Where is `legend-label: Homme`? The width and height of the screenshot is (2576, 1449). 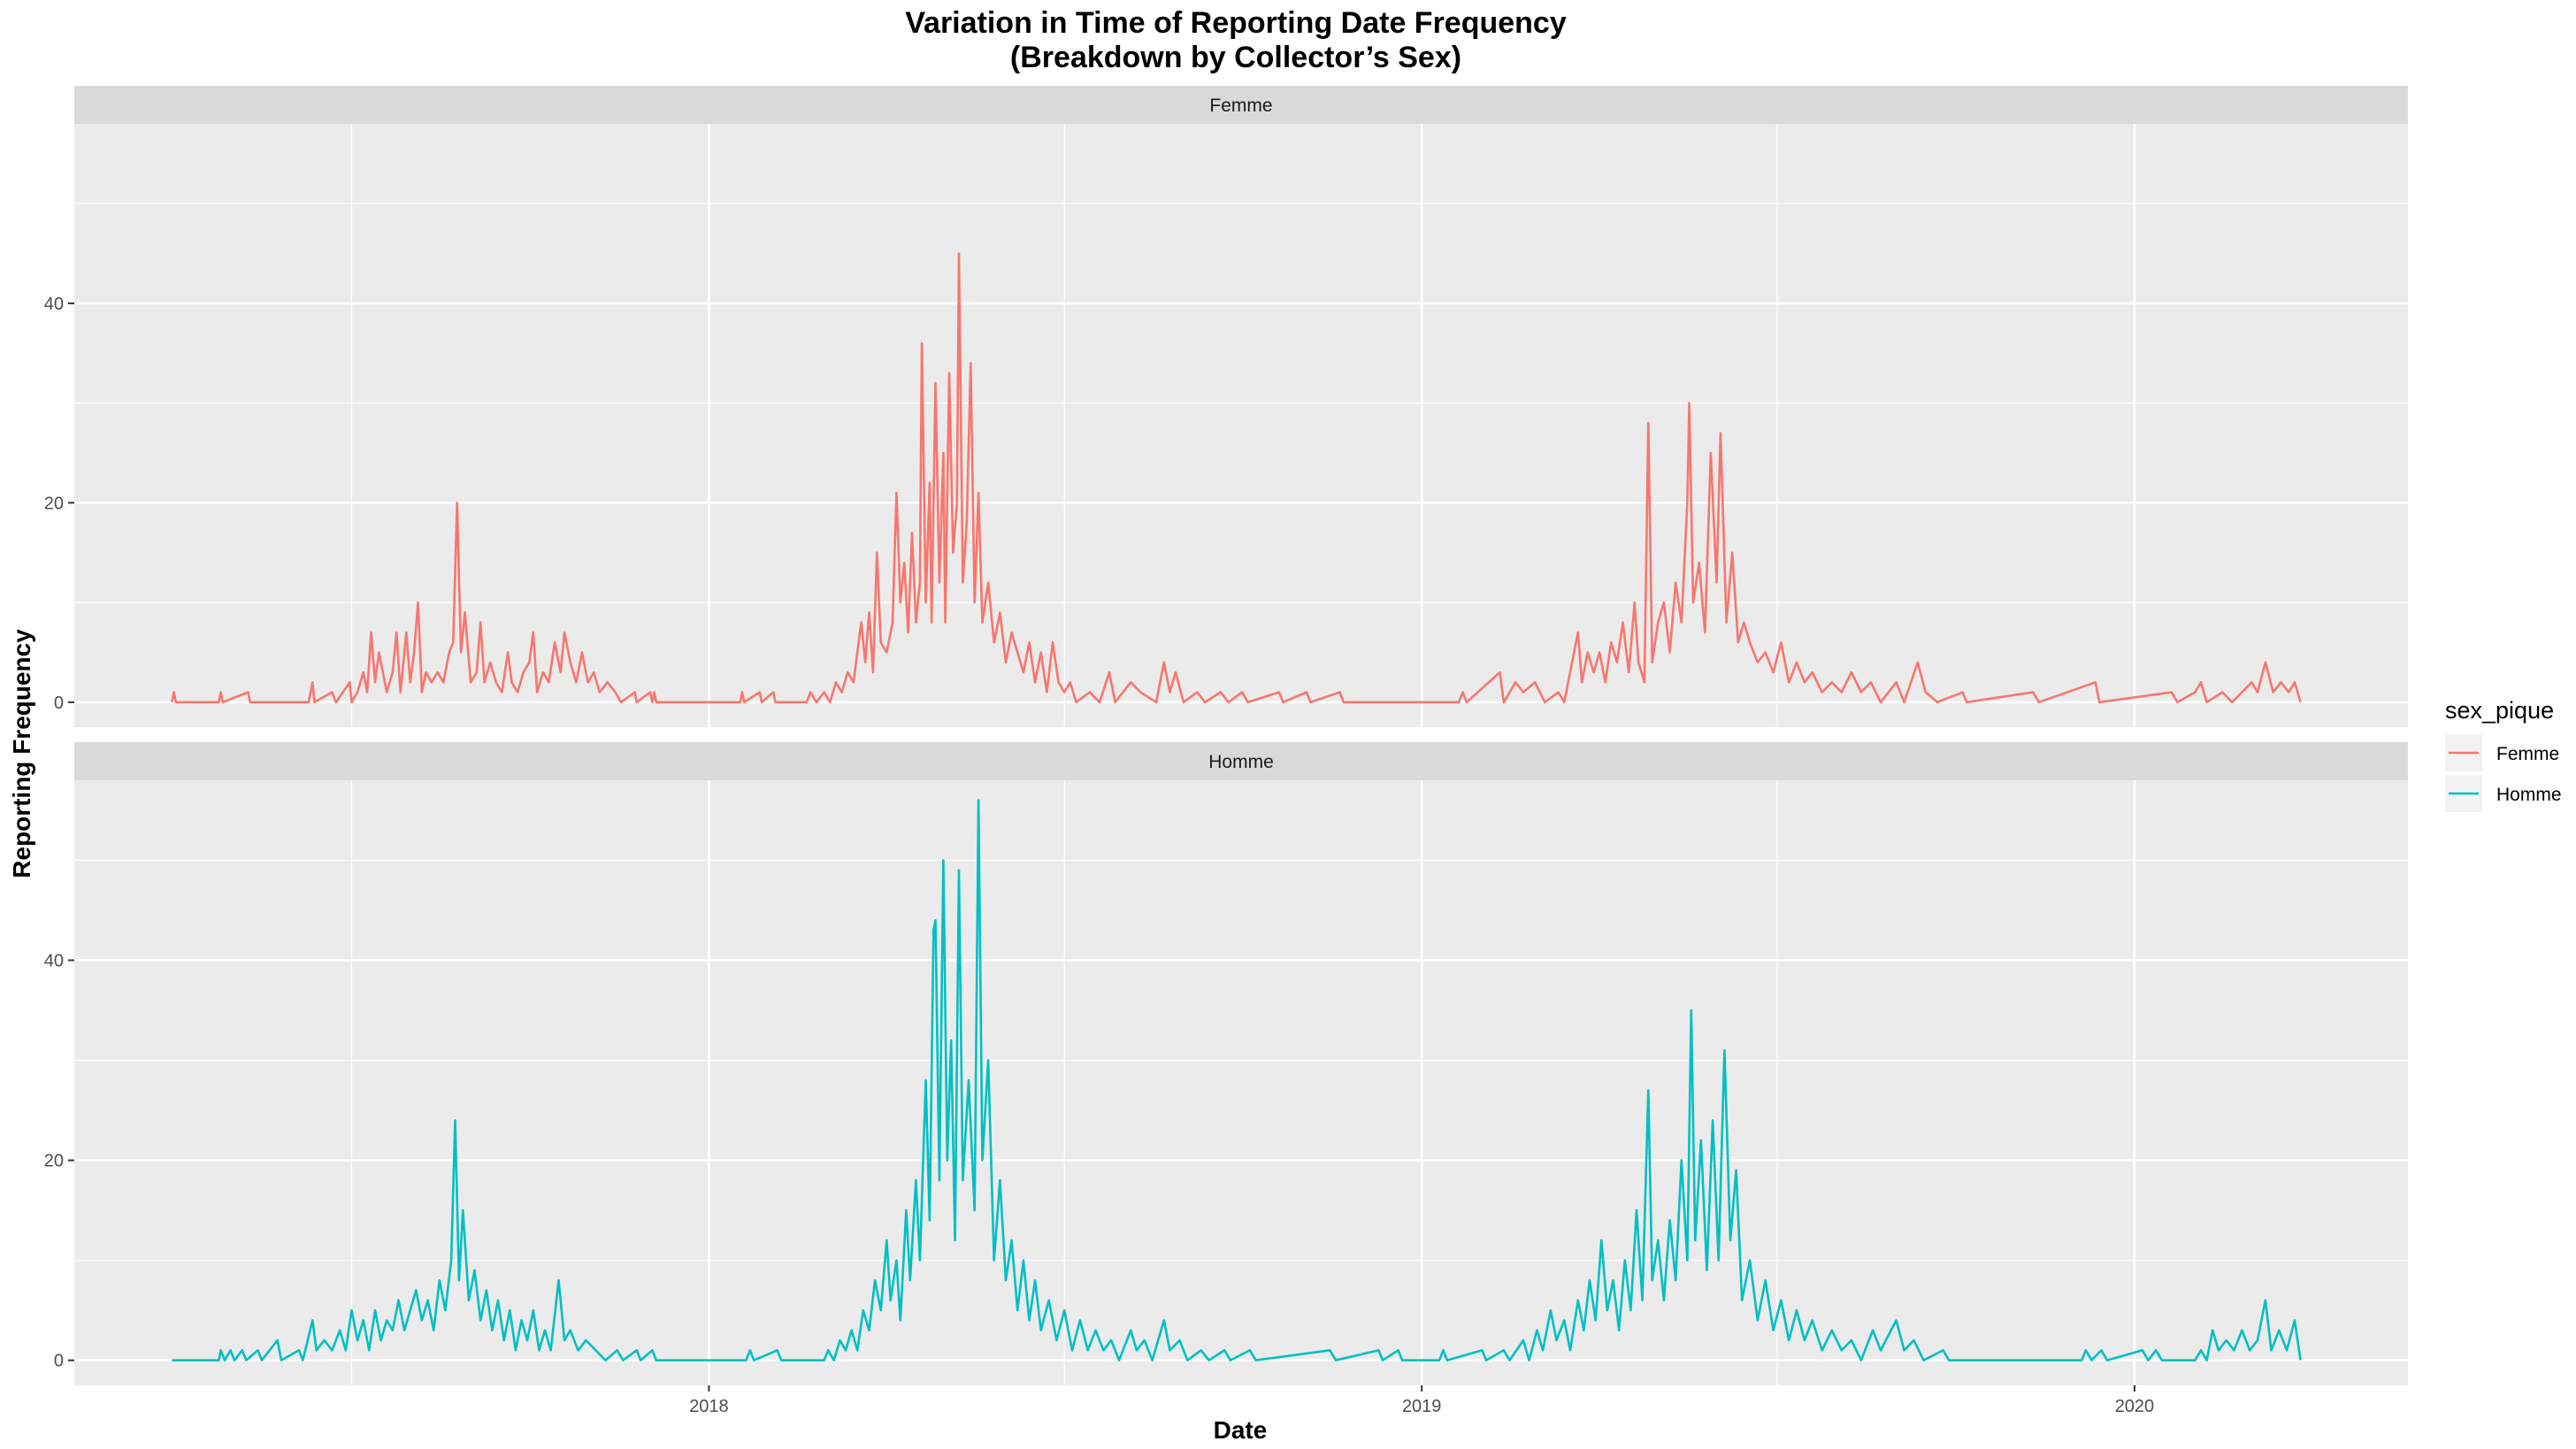
legend-label: Homme is located at coordinates (2529, 795).